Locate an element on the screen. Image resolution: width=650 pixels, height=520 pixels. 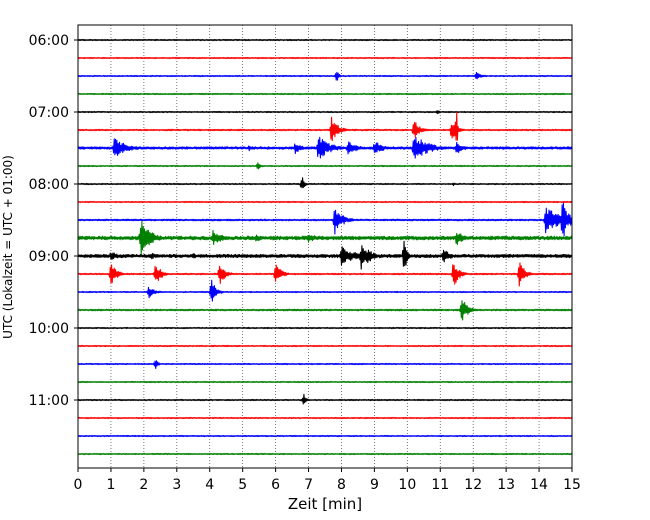
y-tick-label: 06:00 is located at coordinates (49, 41).